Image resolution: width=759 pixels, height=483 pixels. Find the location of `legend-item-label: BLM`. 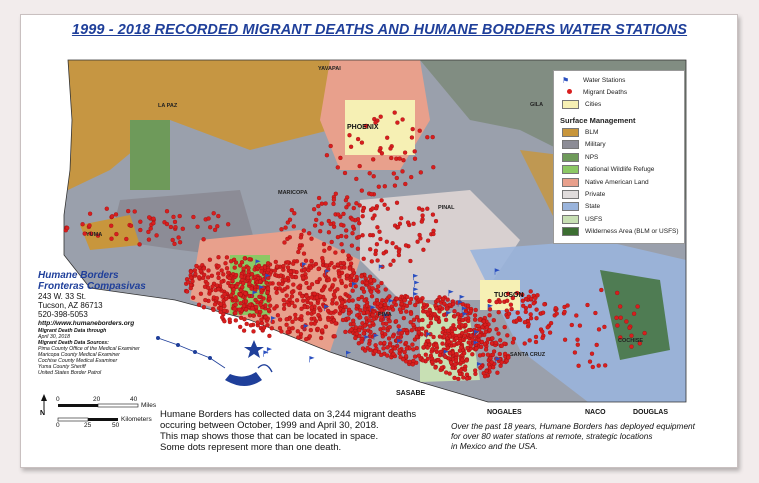

legend-item-label: BLM is located at coordinates (592, 132).